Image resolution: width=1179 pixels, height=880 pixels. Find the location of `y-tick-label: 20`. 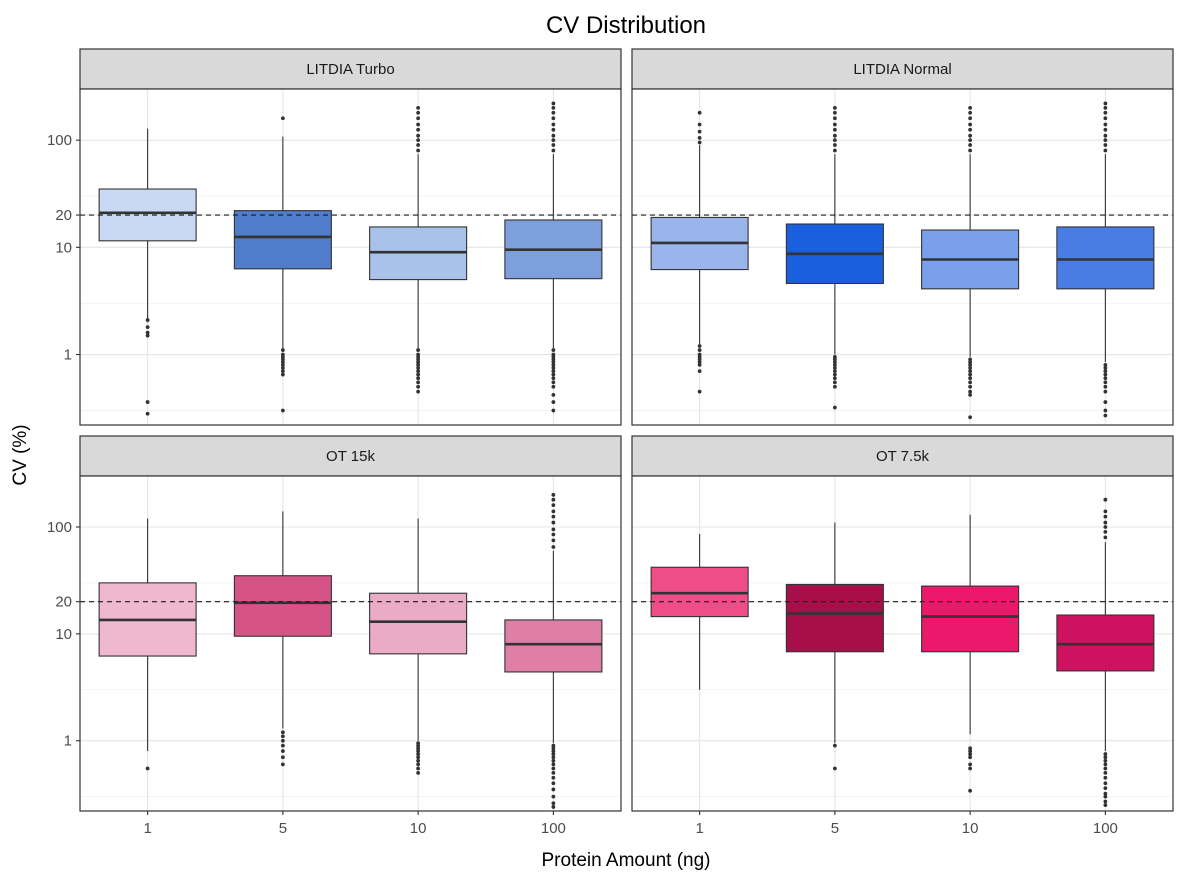

y-tick-label: 20 is located at coordinates (63, 602).